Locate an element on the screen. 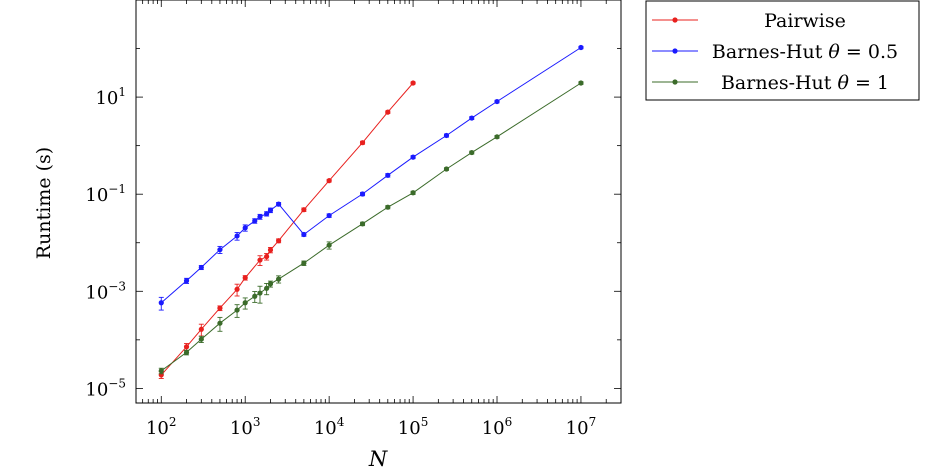 The height and width of the screenshot is (475, 925). x-tick-label-exponent: 6 is located at coordinates (509, 422).